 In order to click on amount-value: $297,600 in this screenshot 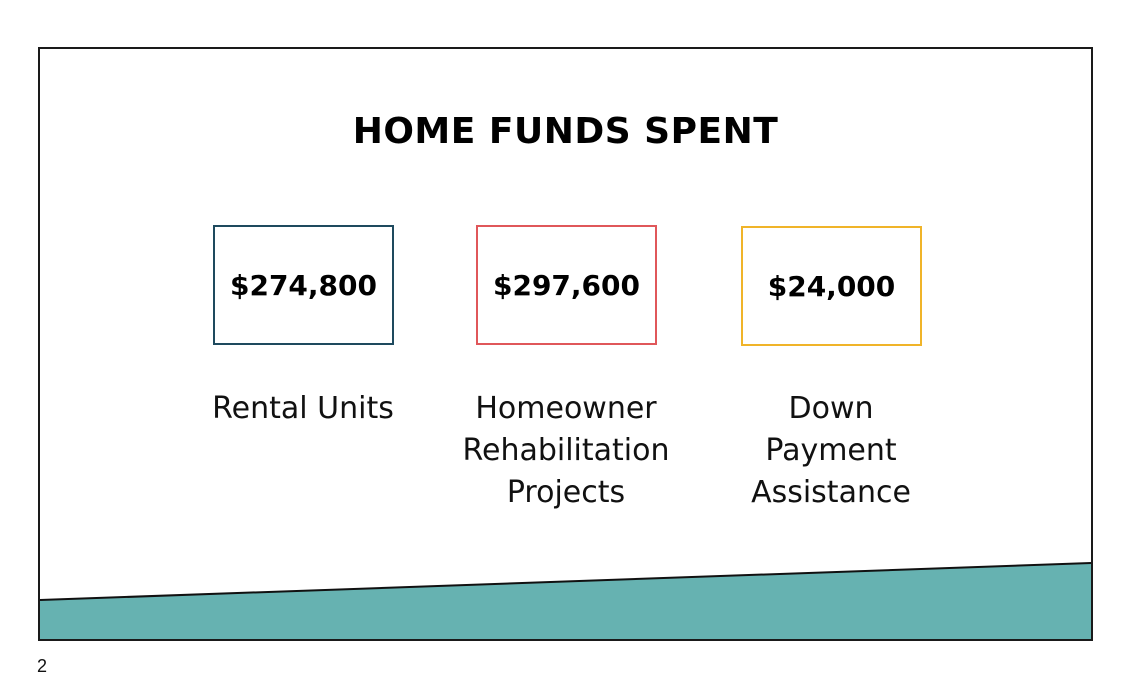, I will do `click(566, 285)`.